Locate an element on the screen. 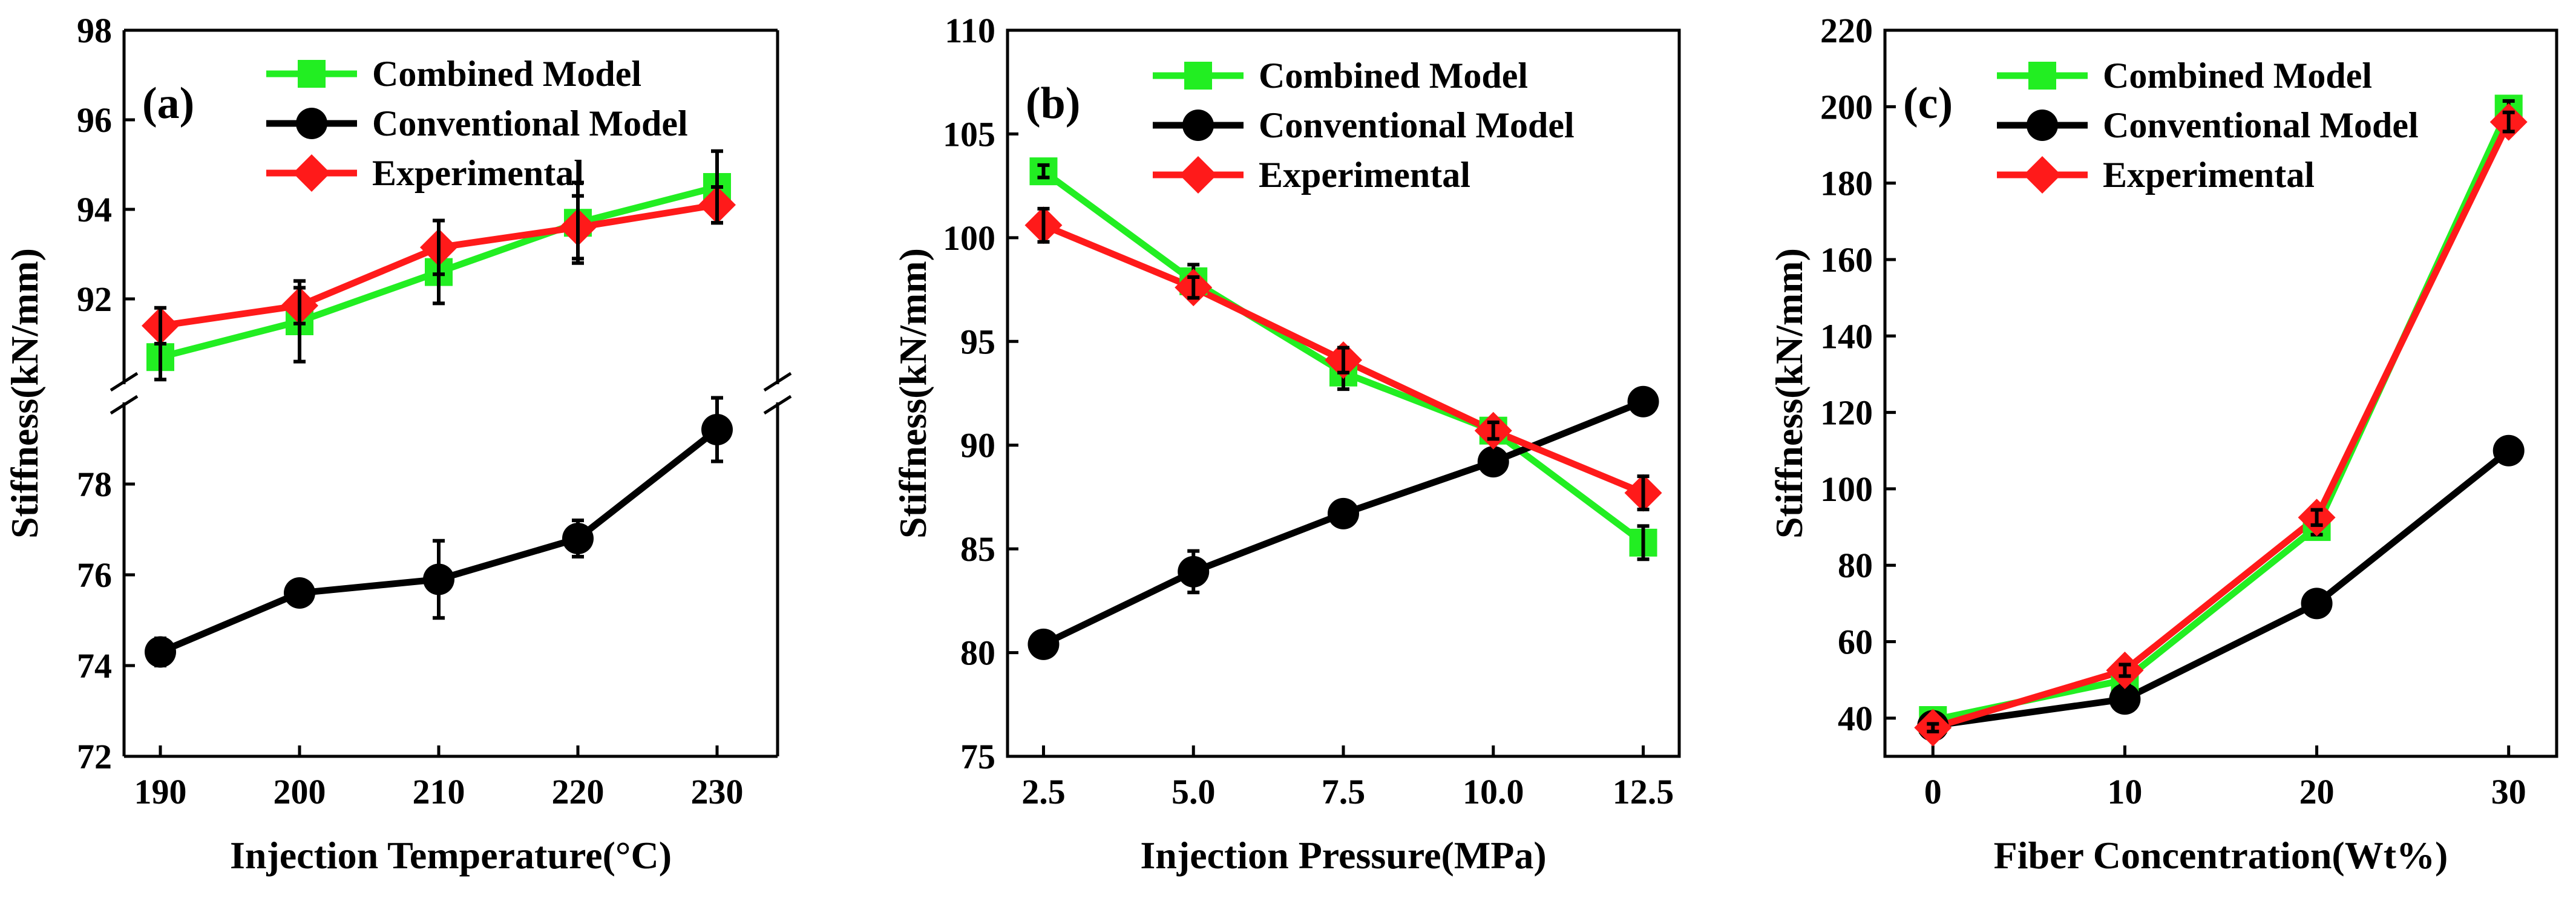  y-tick-label: 60 is located at coordinates (1855, 642).